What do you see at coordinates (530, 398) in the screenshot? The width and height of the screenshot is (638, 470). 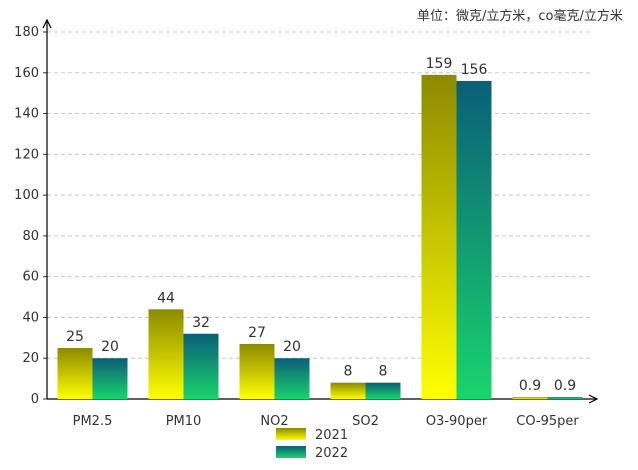 I see `bar-2021-CO-95per` at bounding box center [530, 398].